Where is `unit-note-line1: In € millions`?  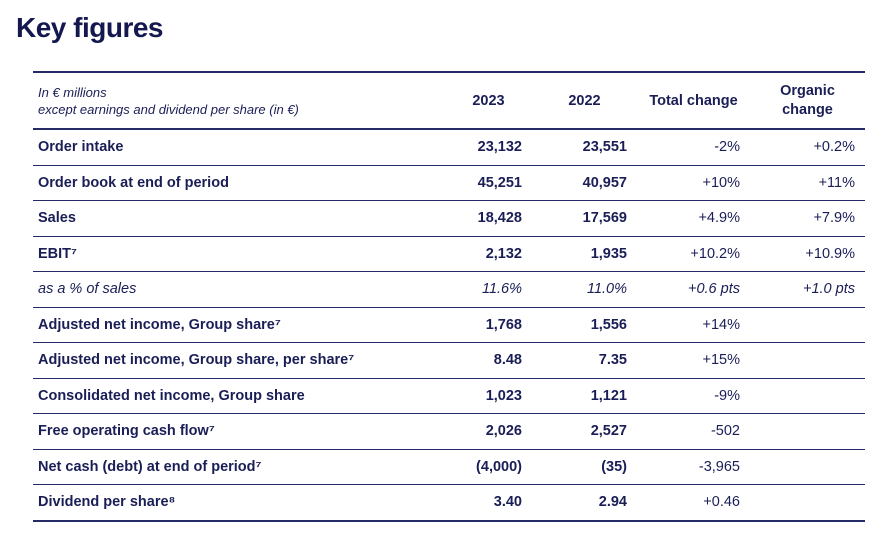
unit-note-line1: In € millions is located at coordinates (72, 92).